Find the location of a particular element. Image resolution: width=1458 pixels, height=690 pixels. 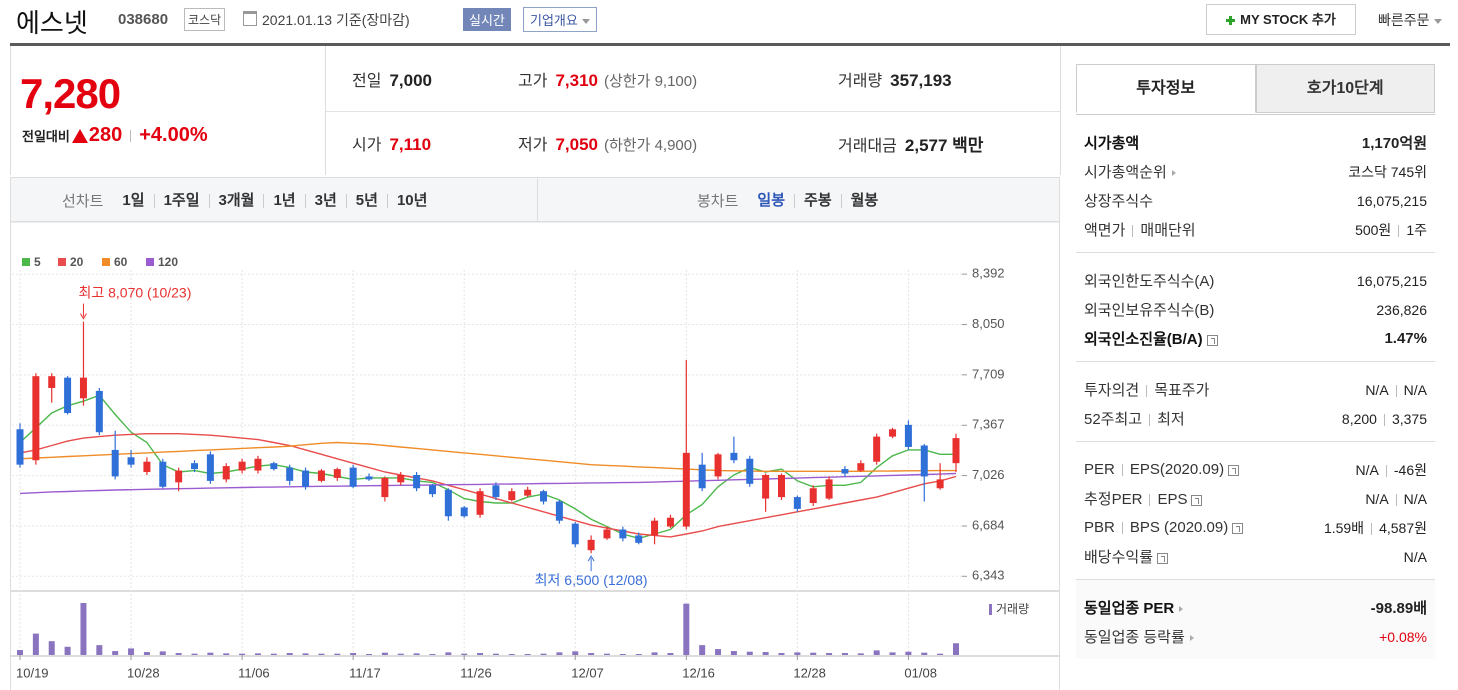

info-label: 외국인보유주식수(B) is located at coordinates (1149, 309).